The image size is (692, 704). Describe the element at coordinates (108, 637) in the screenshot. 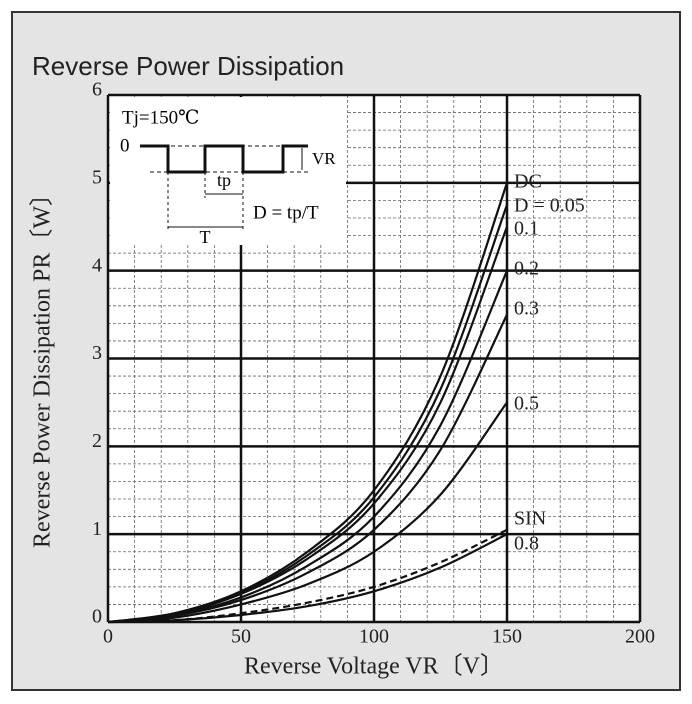

I see `x-tick-label: 0` at that location.